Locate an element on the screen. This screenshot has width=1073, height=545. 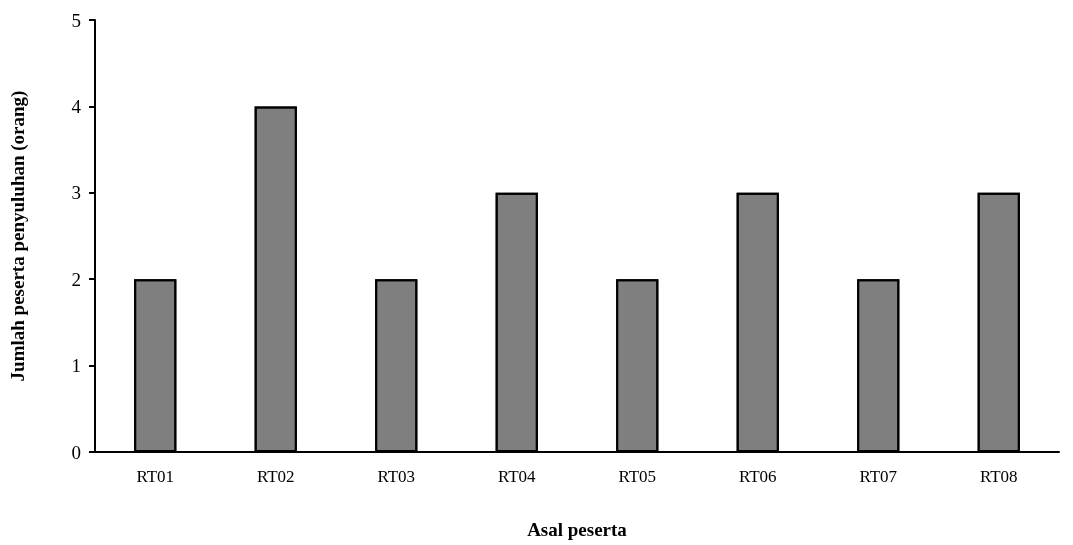
x-tick-label: RT05 is located at coordinates (637, 476).